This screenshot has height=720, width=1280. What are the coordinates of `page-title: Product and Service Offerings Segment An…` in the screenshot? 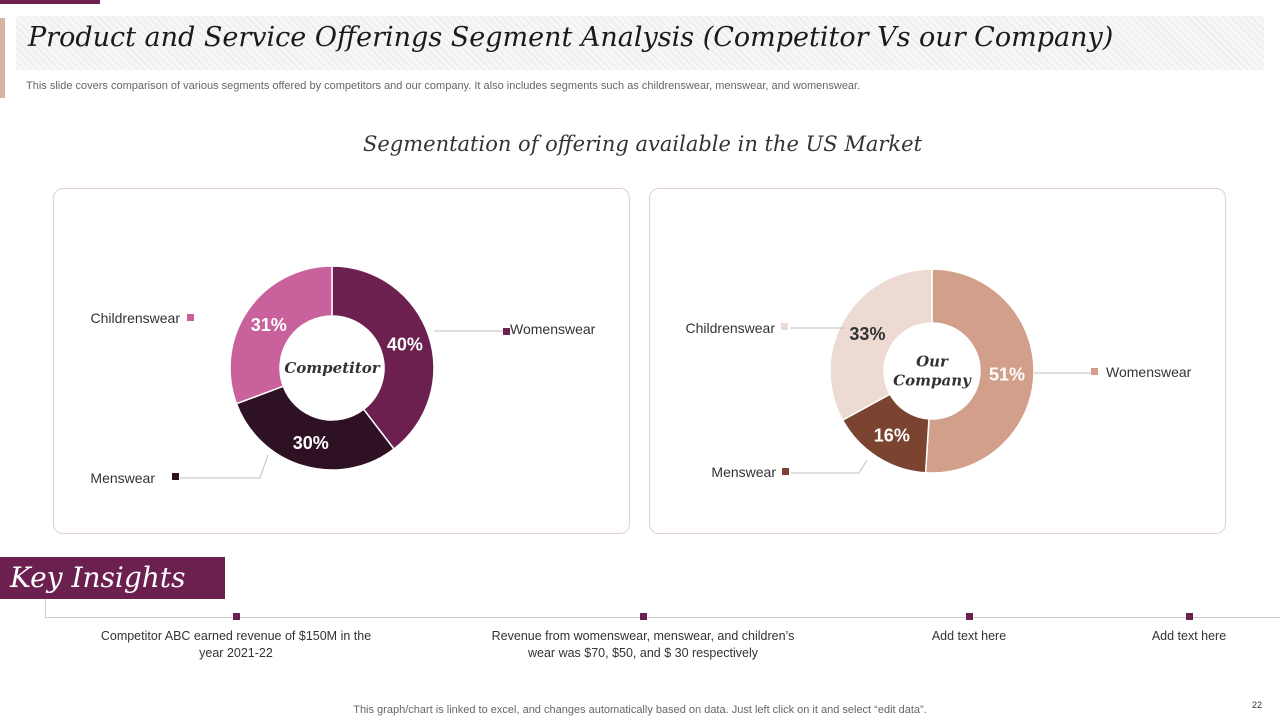 It's located at (571, 37).